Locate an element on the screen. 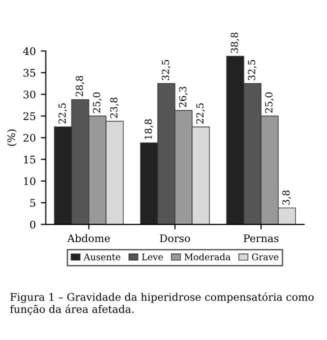 The image size is (327, 340). y-tick-label: 0 is located at coordinates (33, 224).